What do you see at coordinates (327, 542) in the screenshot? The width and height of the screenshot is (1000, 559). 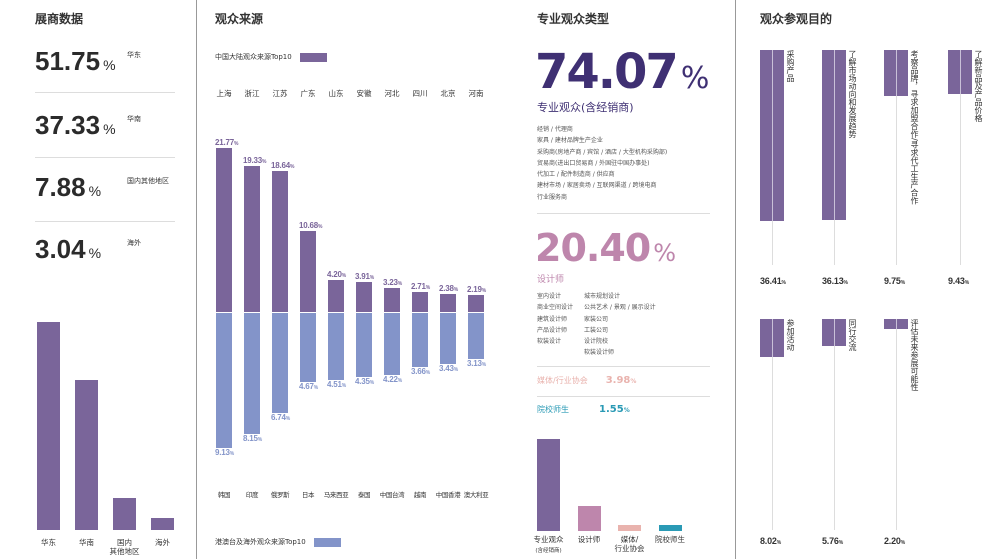 I see `legend-swatch` at bounding box center [327, 542].